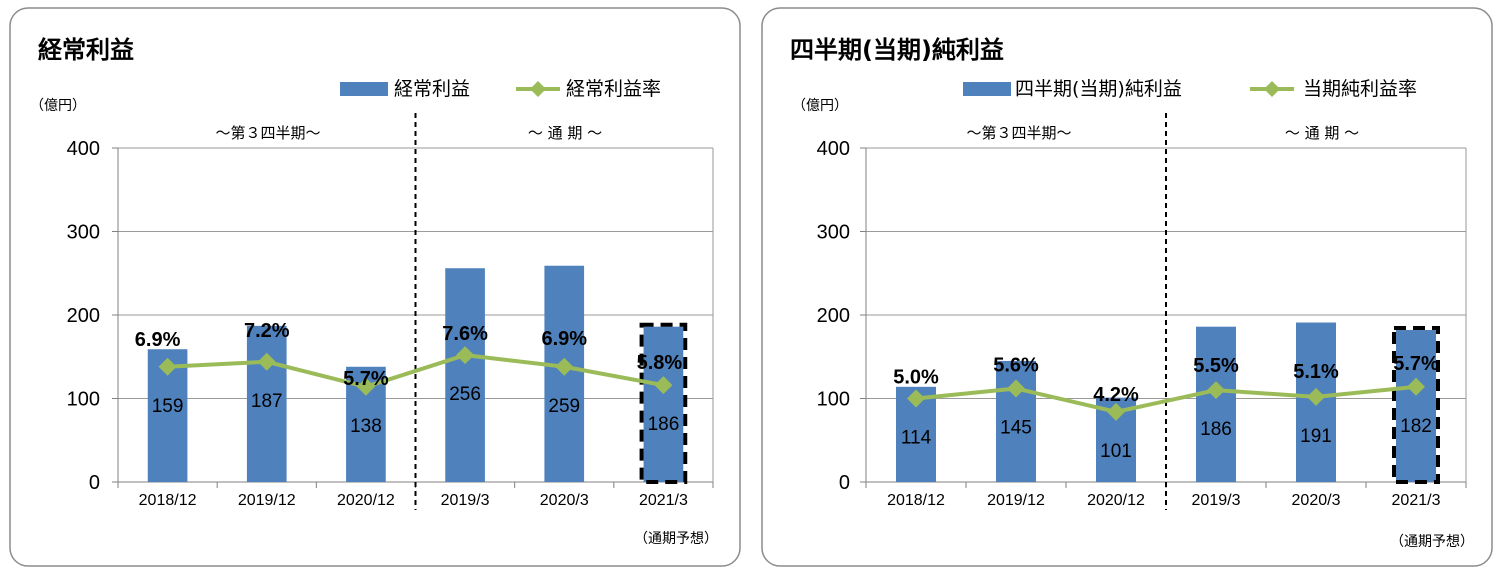 The image size is (1503, 573). I want to click on legend-bar-label: 四半期(当期)純利益, so click(1098, 89).